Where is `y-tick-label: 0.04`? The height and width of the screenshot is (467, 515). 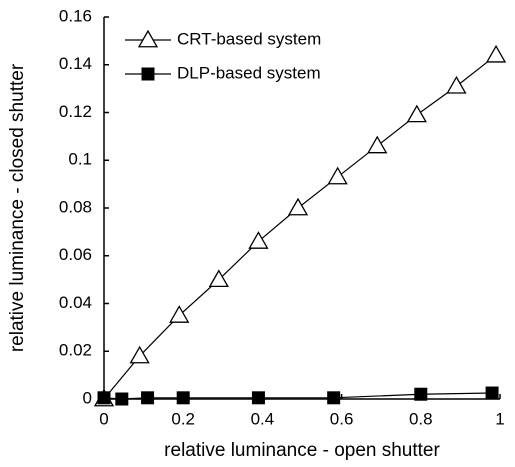
y-tick-label: 0.04 is located at coordinates (75, 302).